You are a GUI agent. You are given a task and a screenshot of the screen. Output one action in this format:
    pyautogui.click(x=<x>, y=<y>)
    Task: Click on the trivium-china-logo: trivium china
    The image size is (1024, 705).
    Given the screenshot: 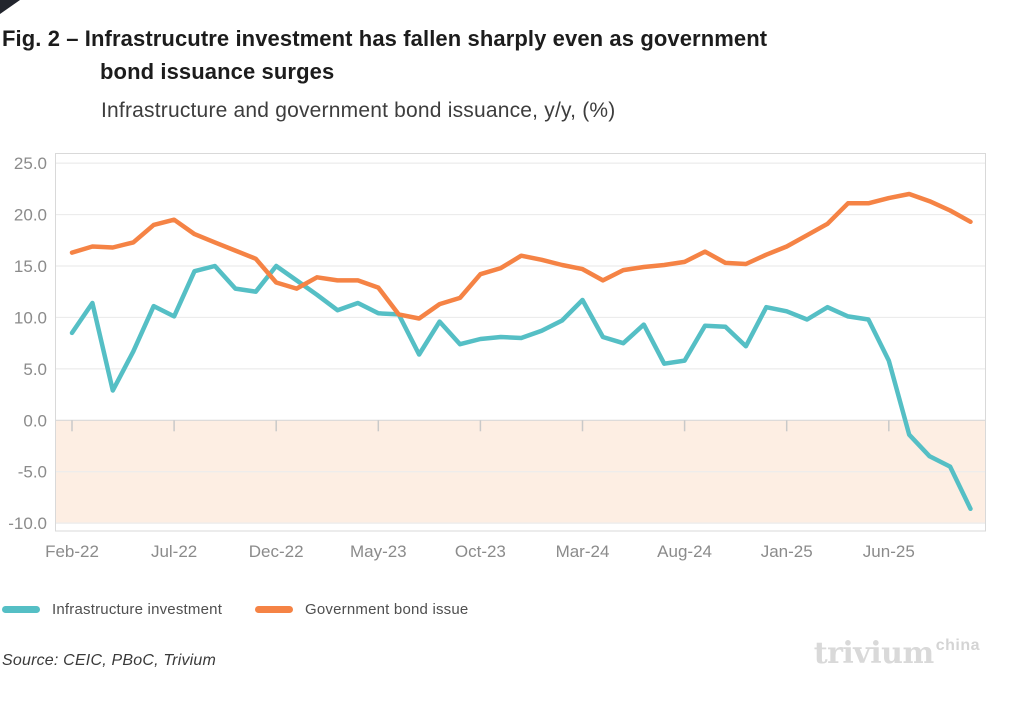 What is the action you would take?
    pyautogui.click(x=897, y=653)
    